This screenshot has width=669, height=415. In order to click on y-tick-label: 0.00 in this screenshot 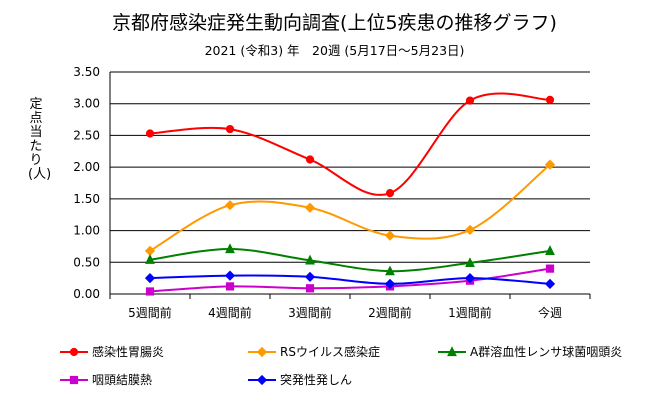, I will do `click(86, 294)`.